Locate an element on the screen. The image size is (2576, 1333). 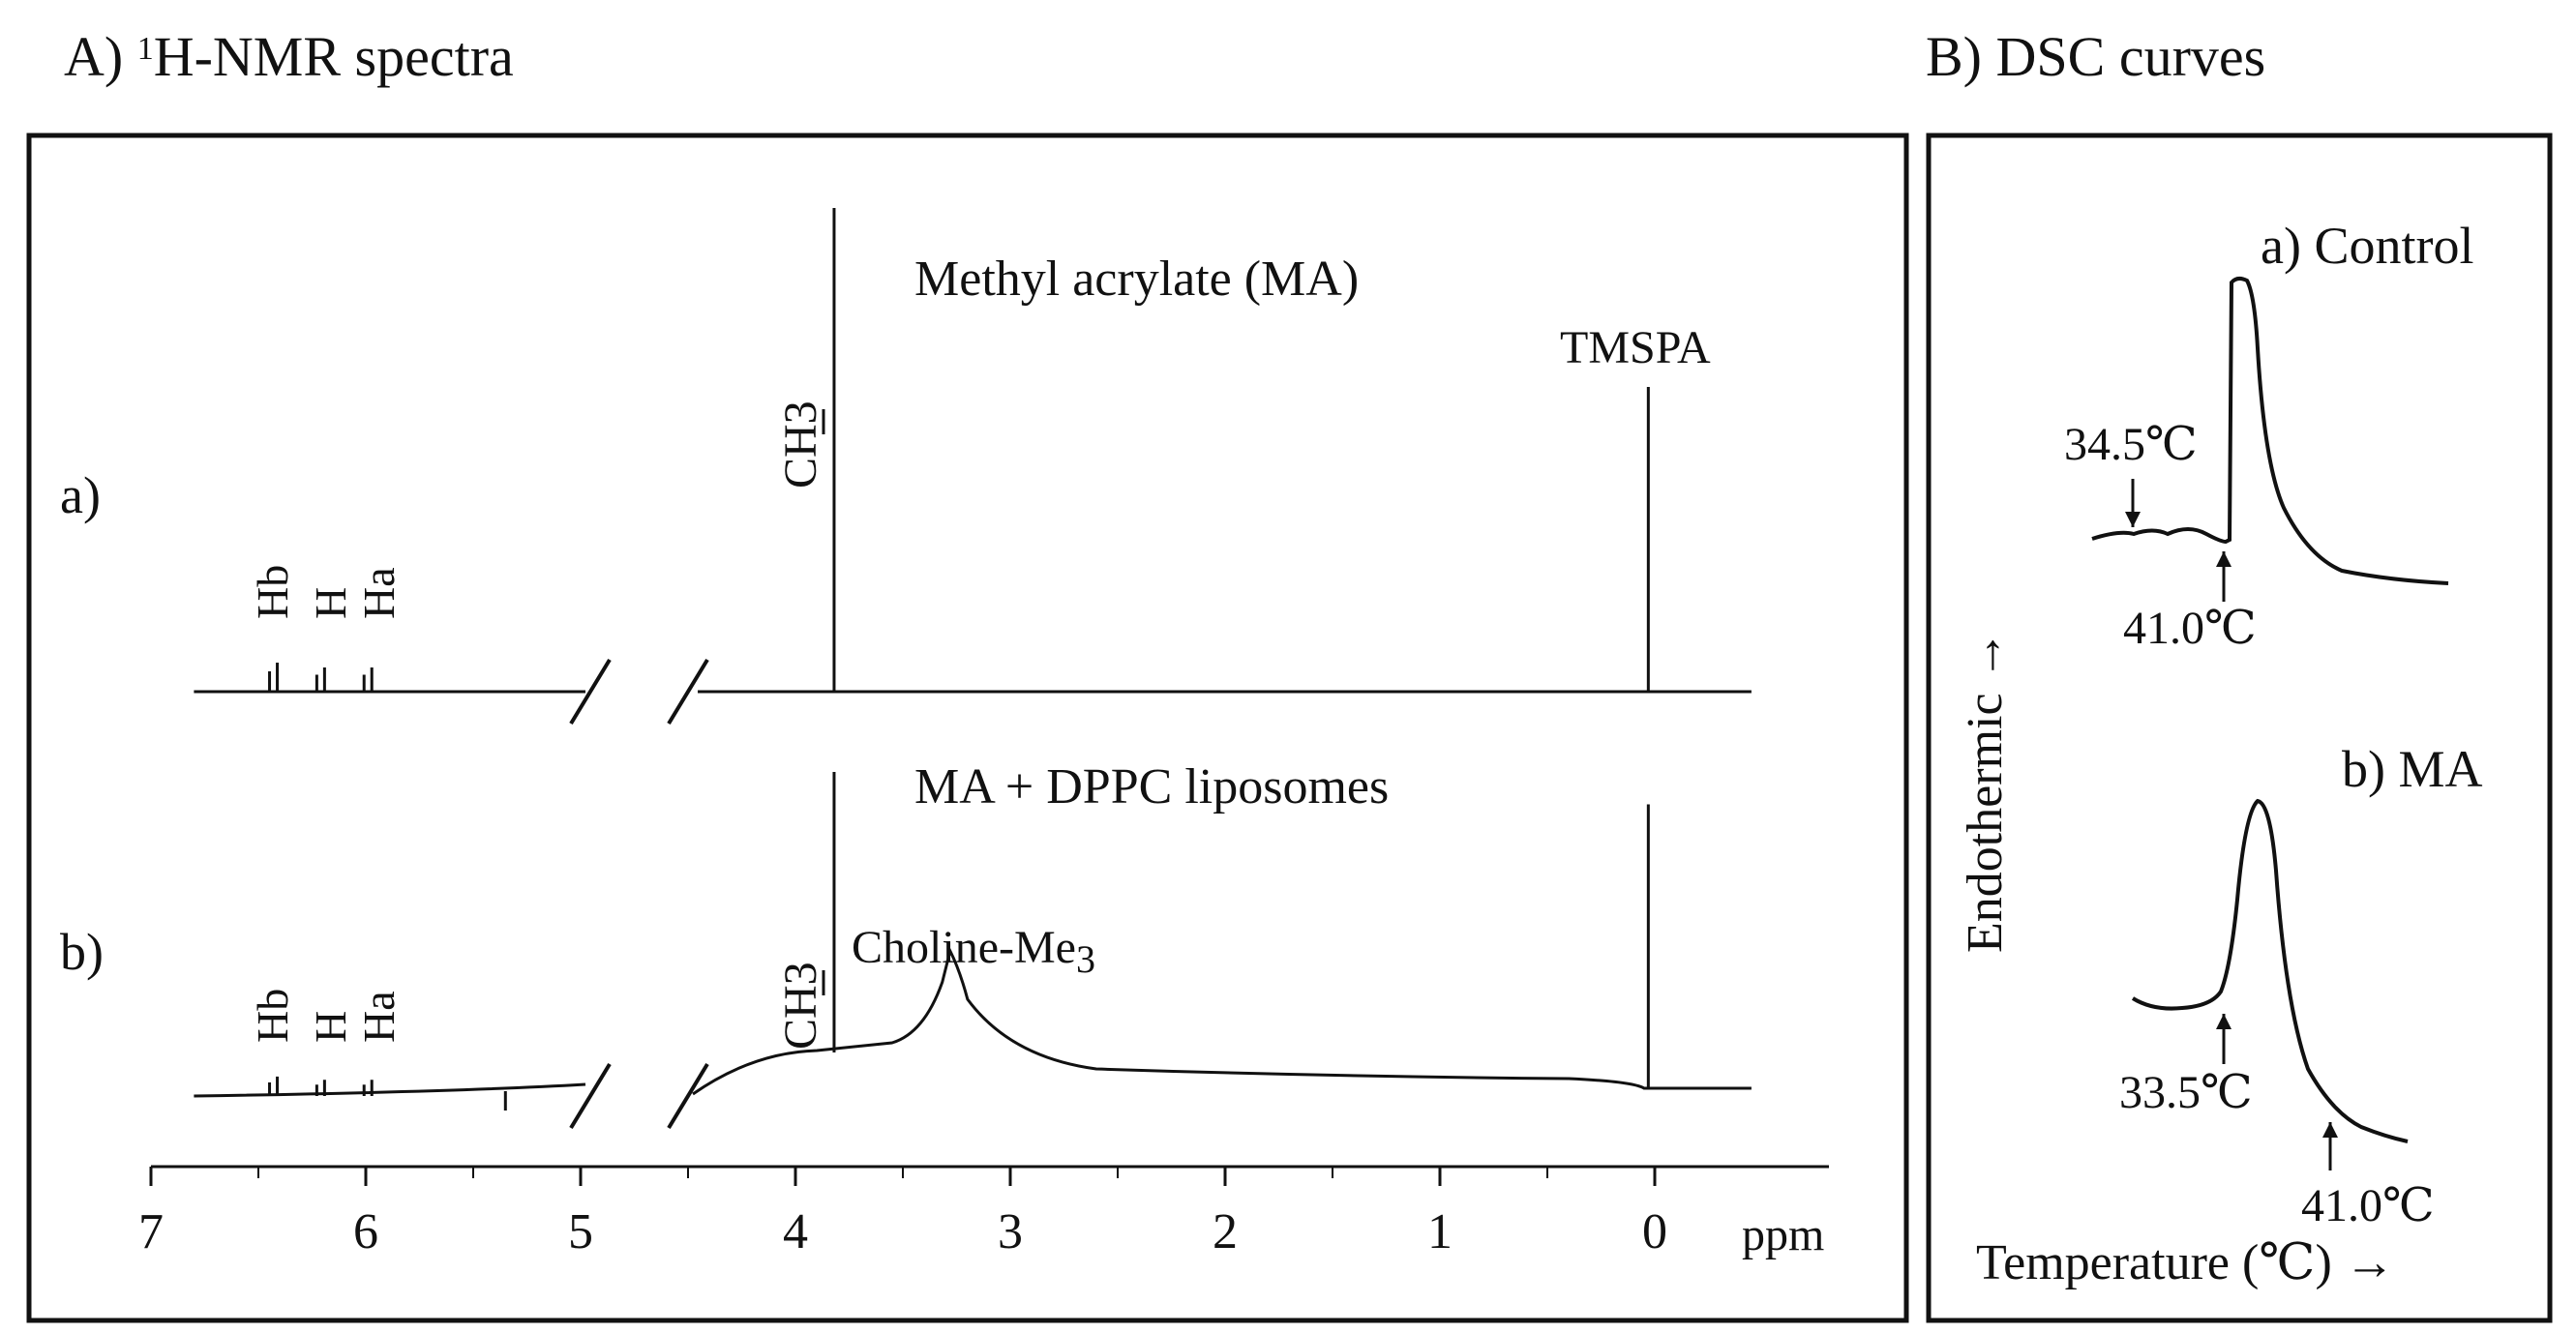
dsc-curve-b is located at coordinates (2270, 970).